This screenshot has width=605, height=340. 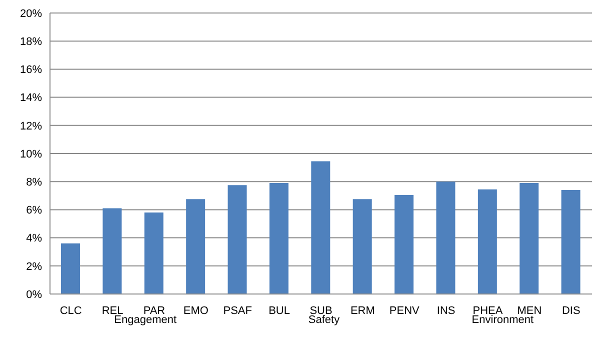 I want to click on y-tick-label: 6%, so click(x=34, y=210).